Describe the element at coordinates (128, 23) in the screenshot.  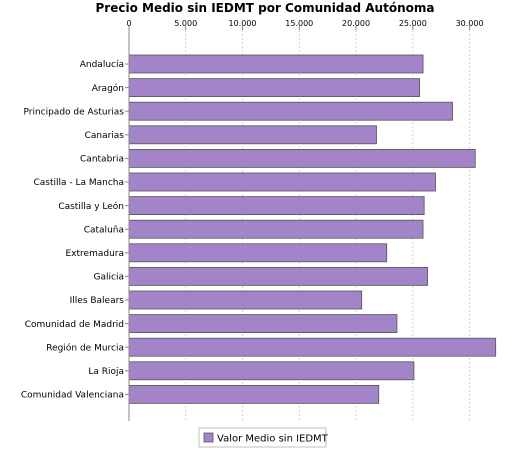
I see `x-tick-label: 0` at that location.